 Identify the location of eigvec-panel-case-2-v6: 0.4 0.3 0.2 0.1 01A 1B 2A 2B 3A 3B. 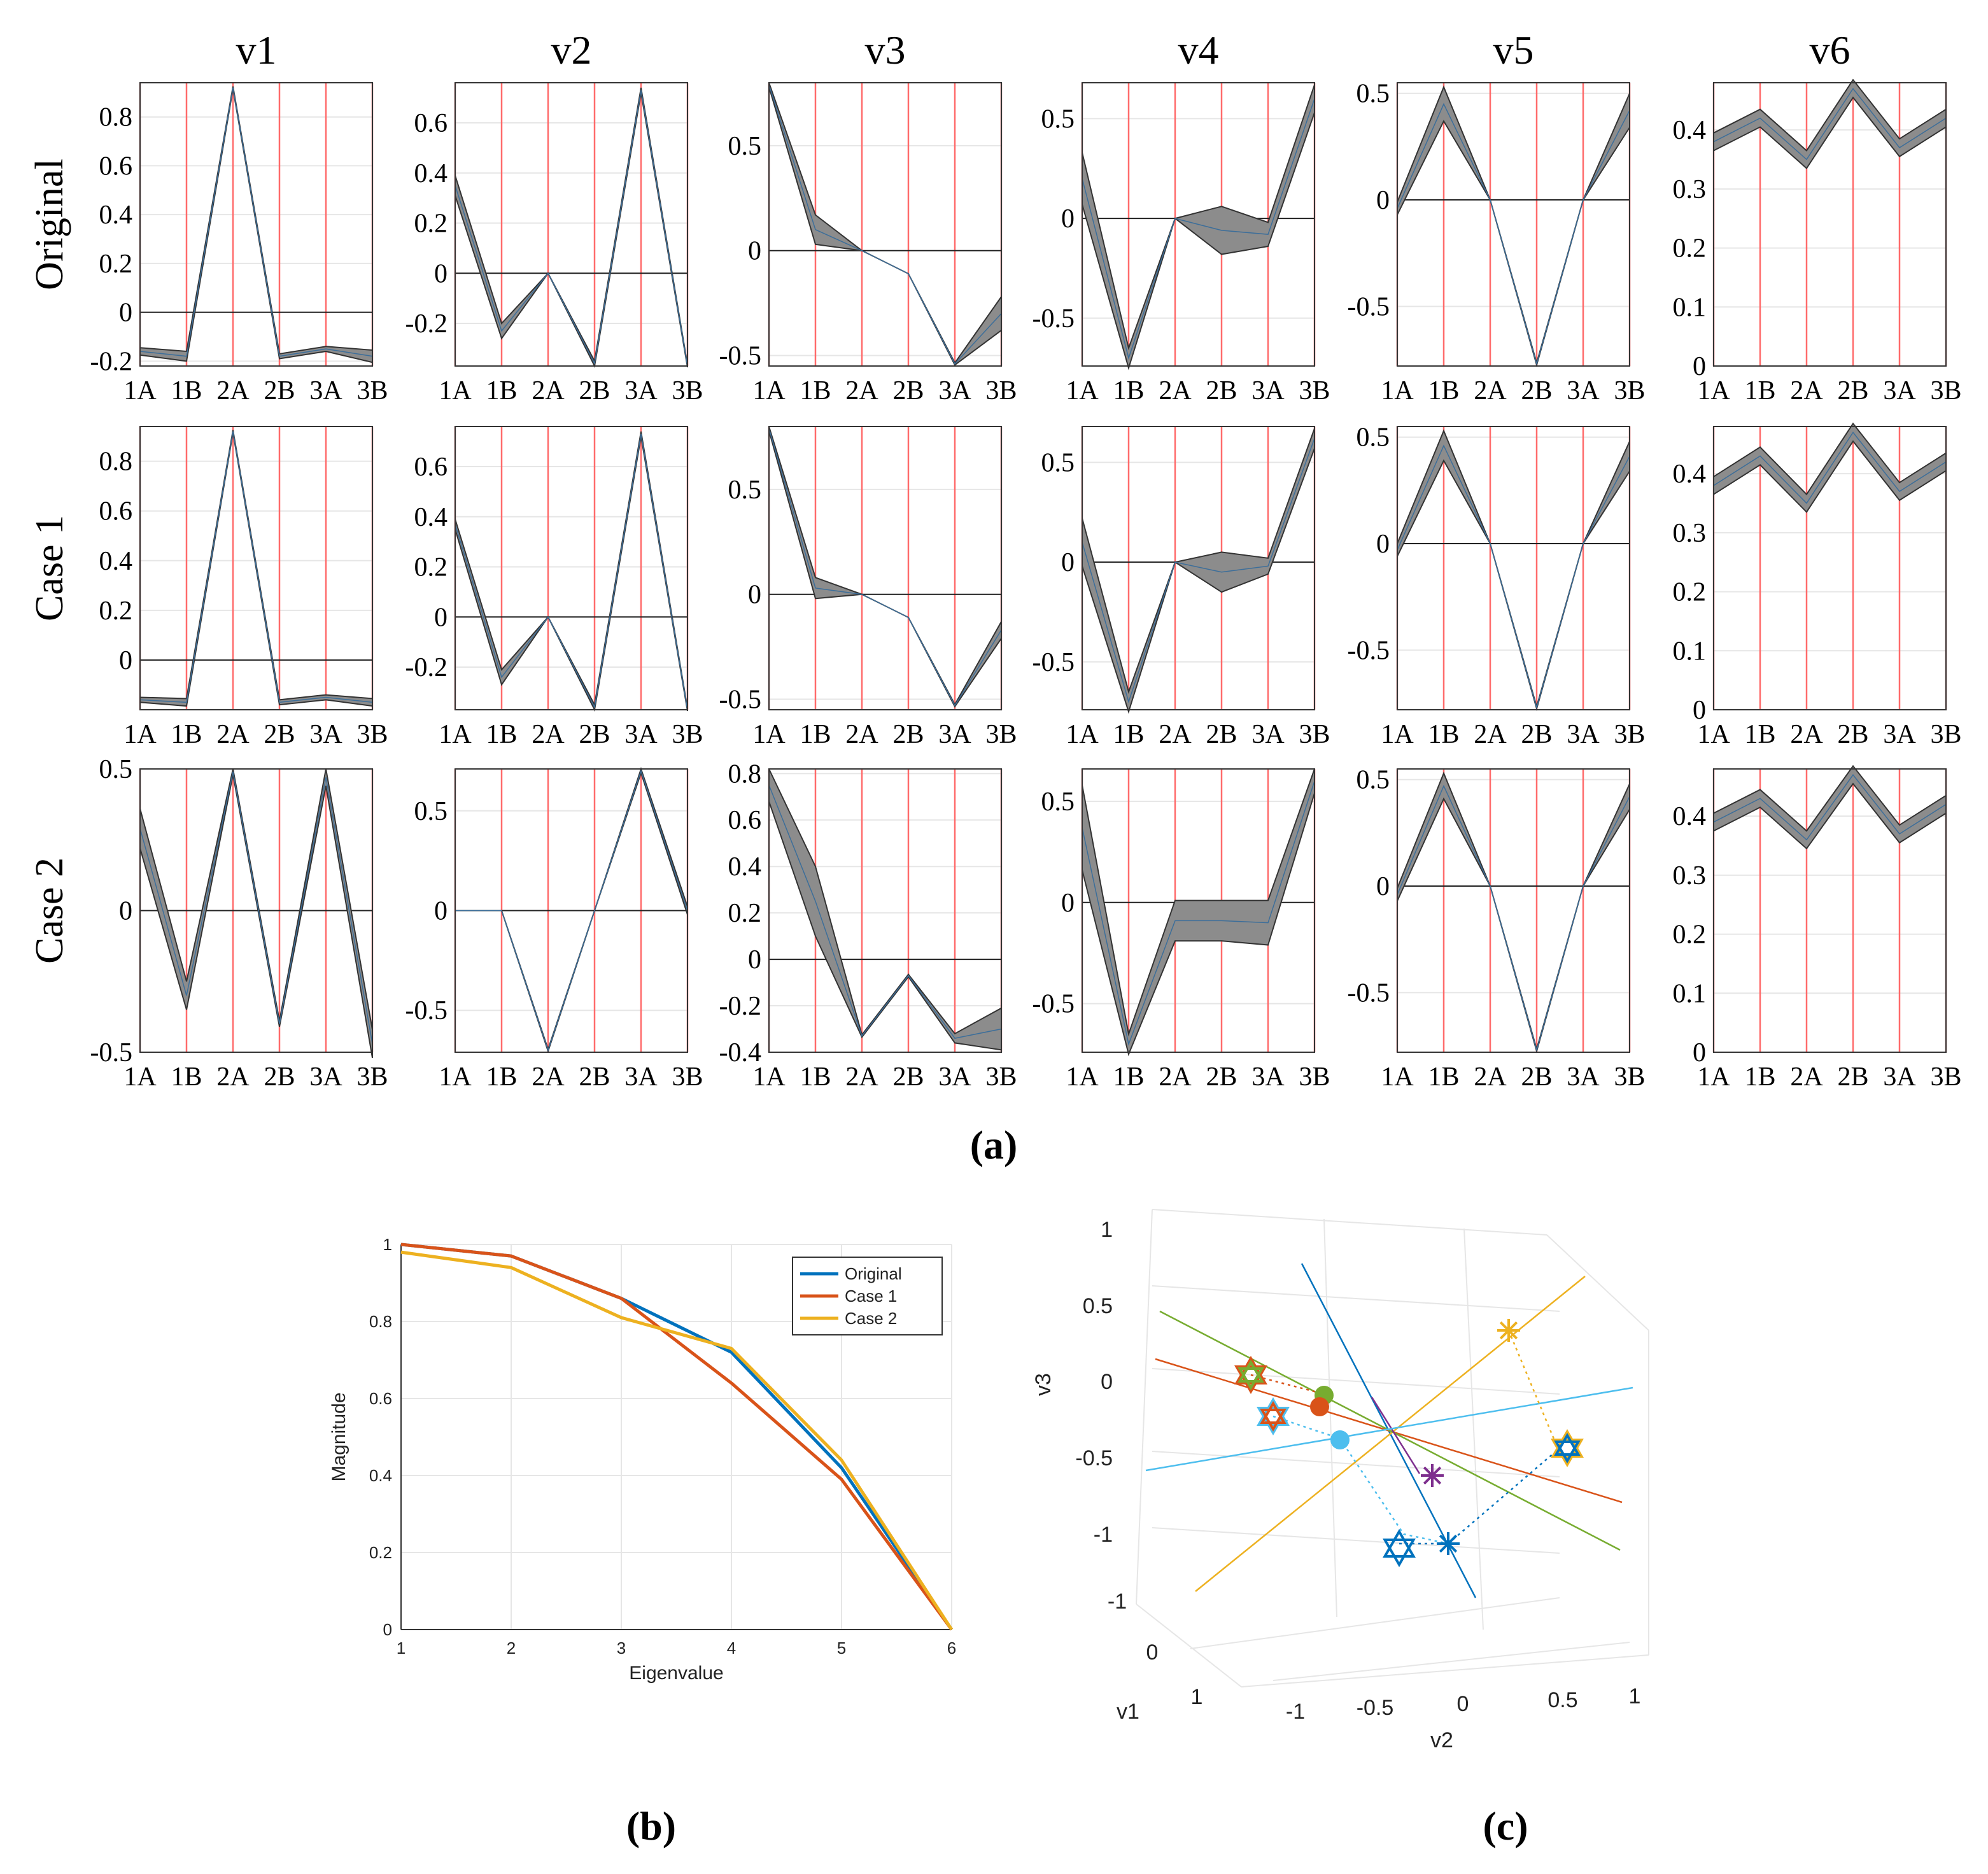
(1817, 928).